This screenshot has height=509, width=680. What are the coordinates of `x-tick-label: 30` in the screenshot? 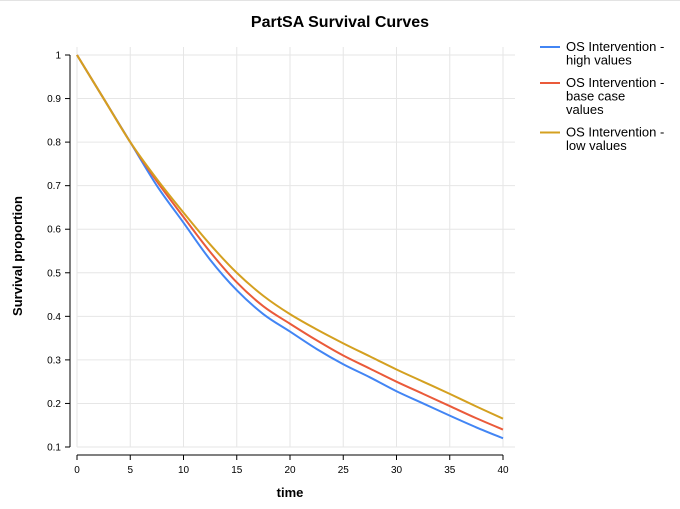 It's located at (397, 470).